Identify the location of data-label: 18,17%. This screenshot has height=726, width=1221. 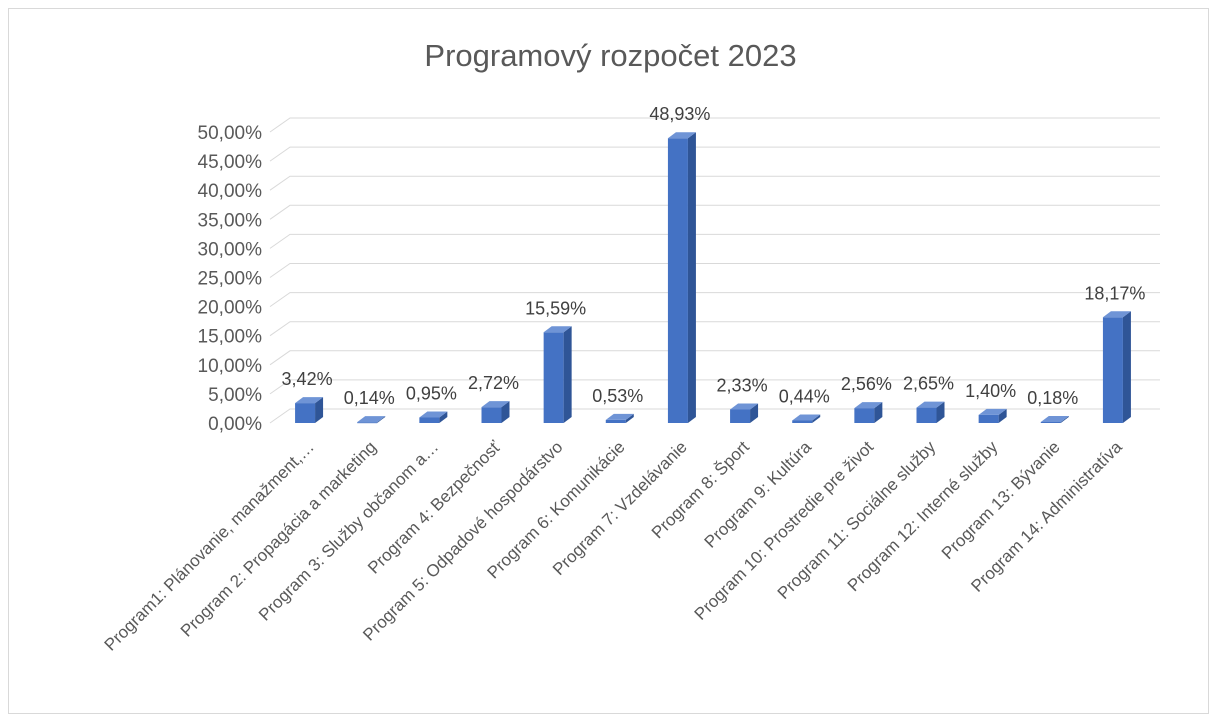
(1114, 293).